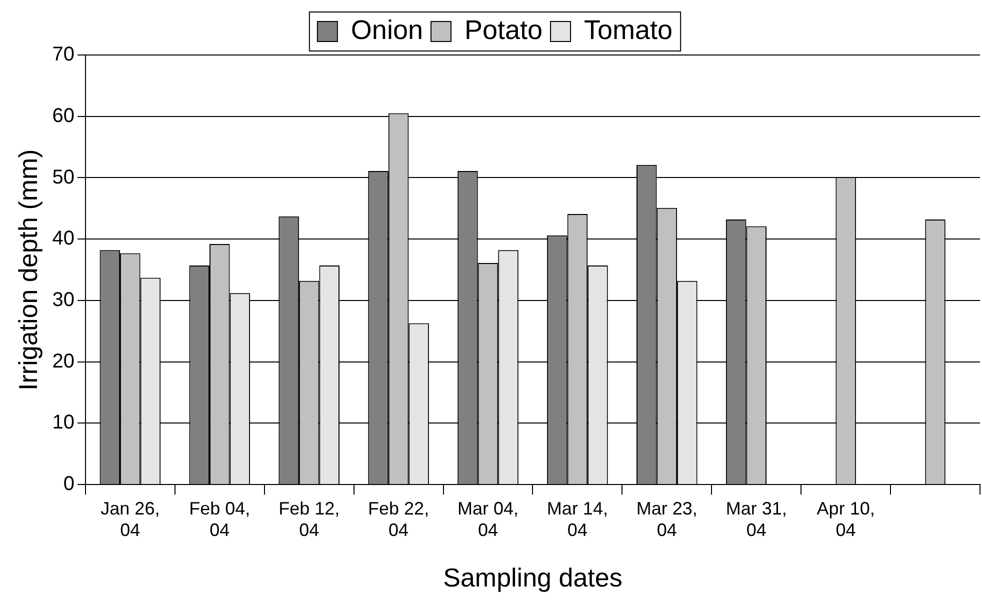  What do you see at coordinates (63, 55) in the screenshot?
I see `y-tick-label: 70` at bounding box center [63, 55].